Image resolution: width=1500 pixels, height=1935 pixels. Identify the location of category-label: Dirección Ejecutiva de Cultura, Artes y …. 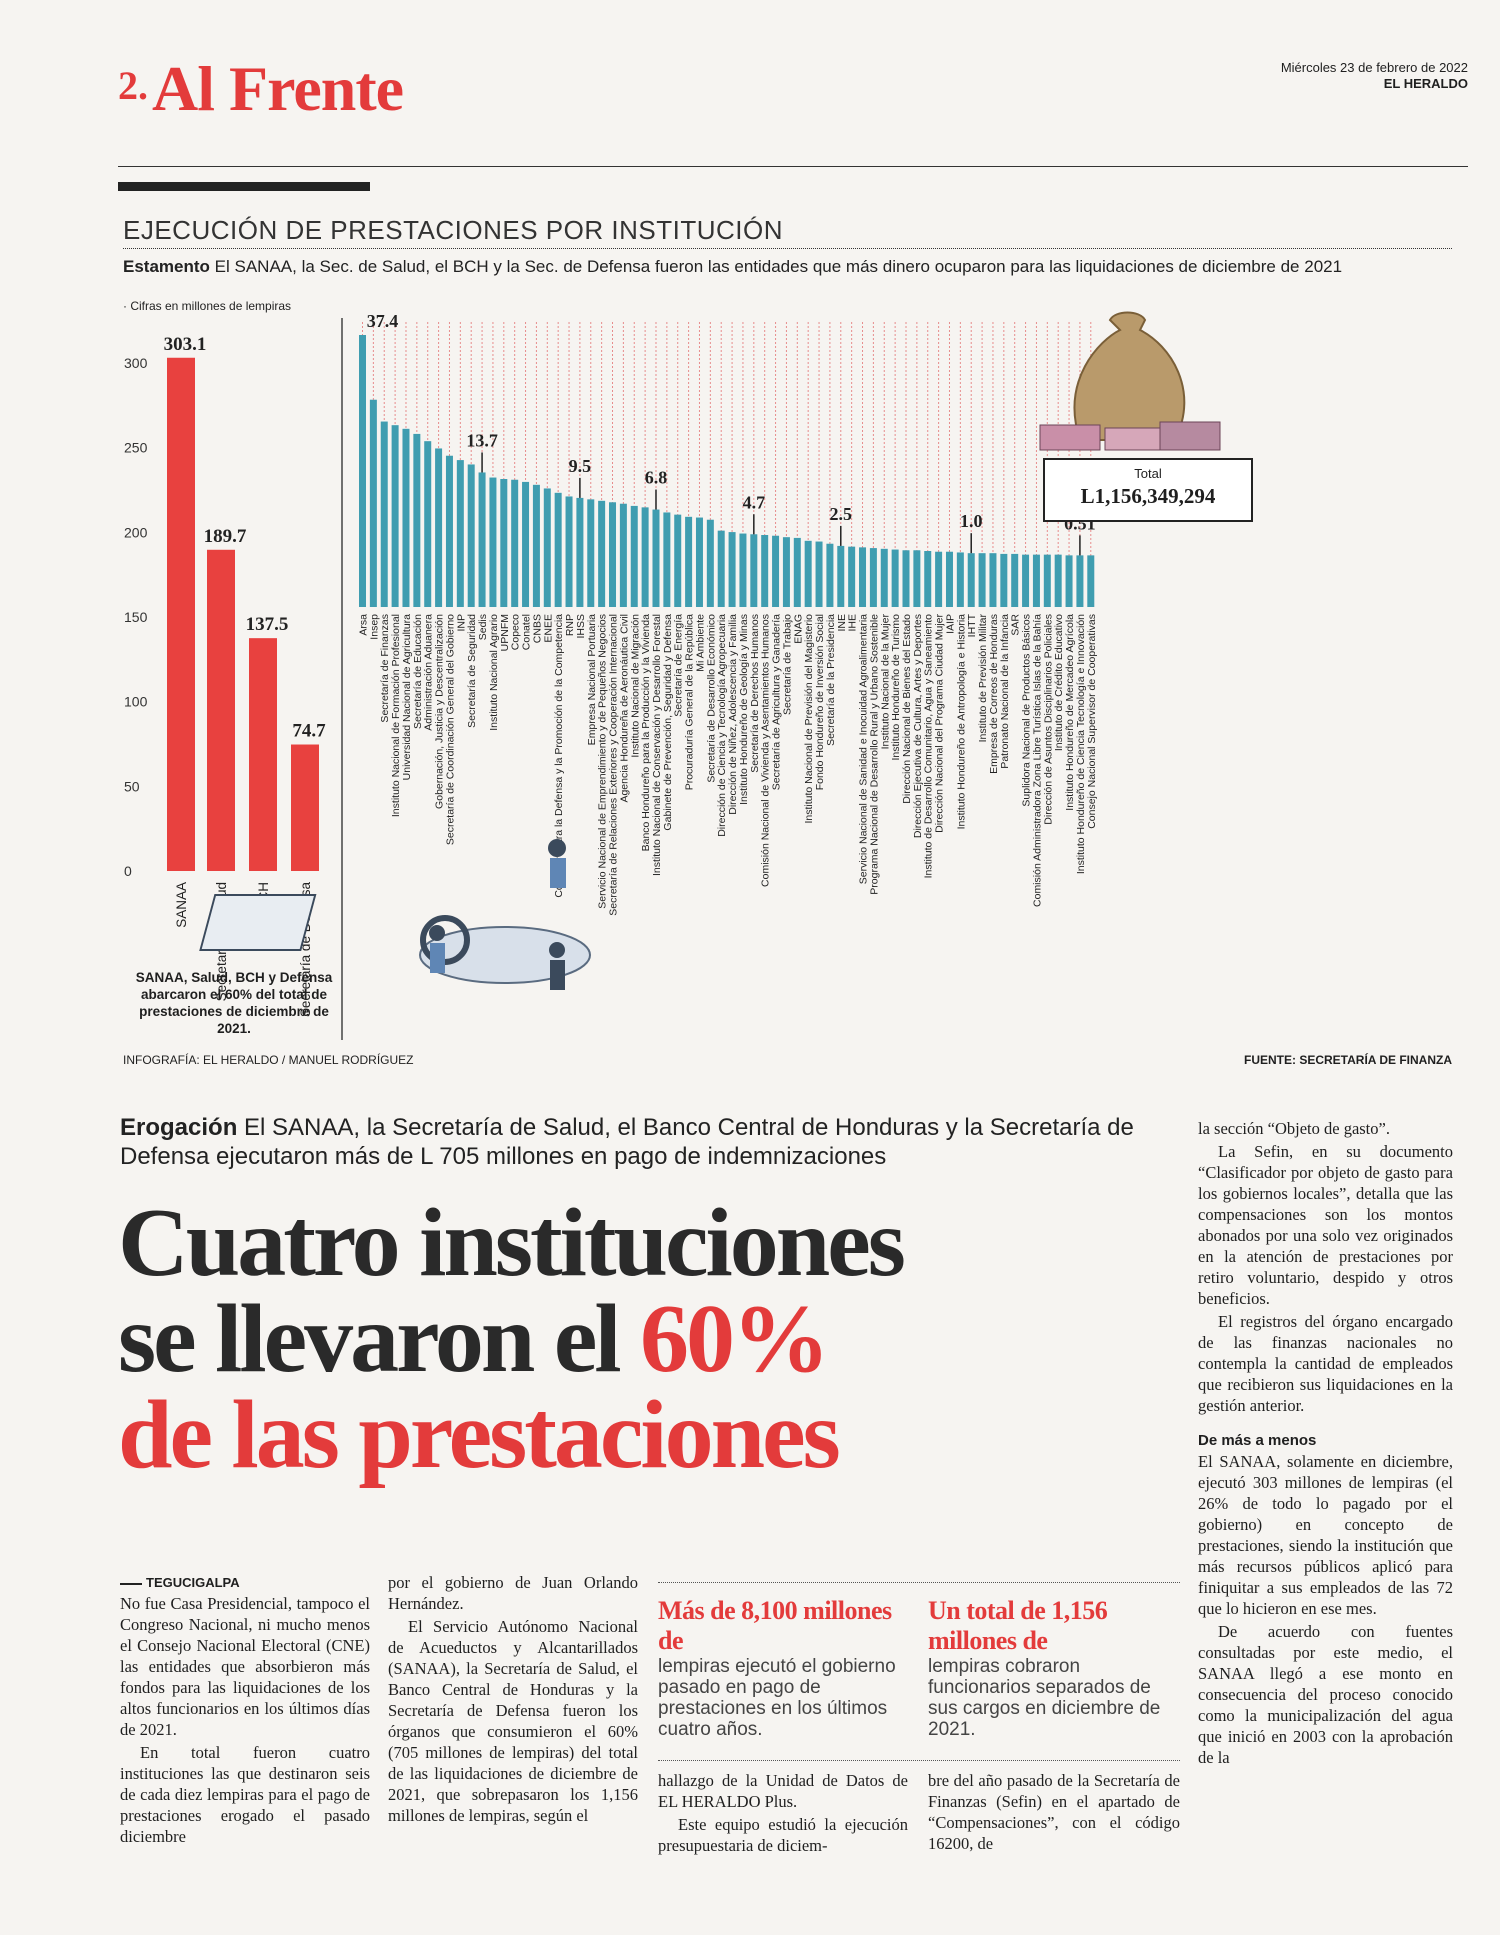
(918, 726).